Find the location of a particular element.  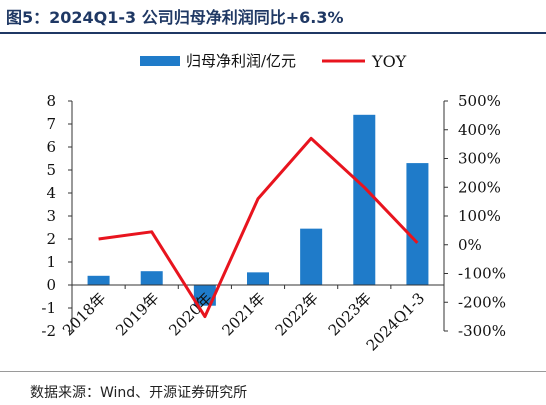

left-tick-label: 8 is located at coordinates (51, 101).